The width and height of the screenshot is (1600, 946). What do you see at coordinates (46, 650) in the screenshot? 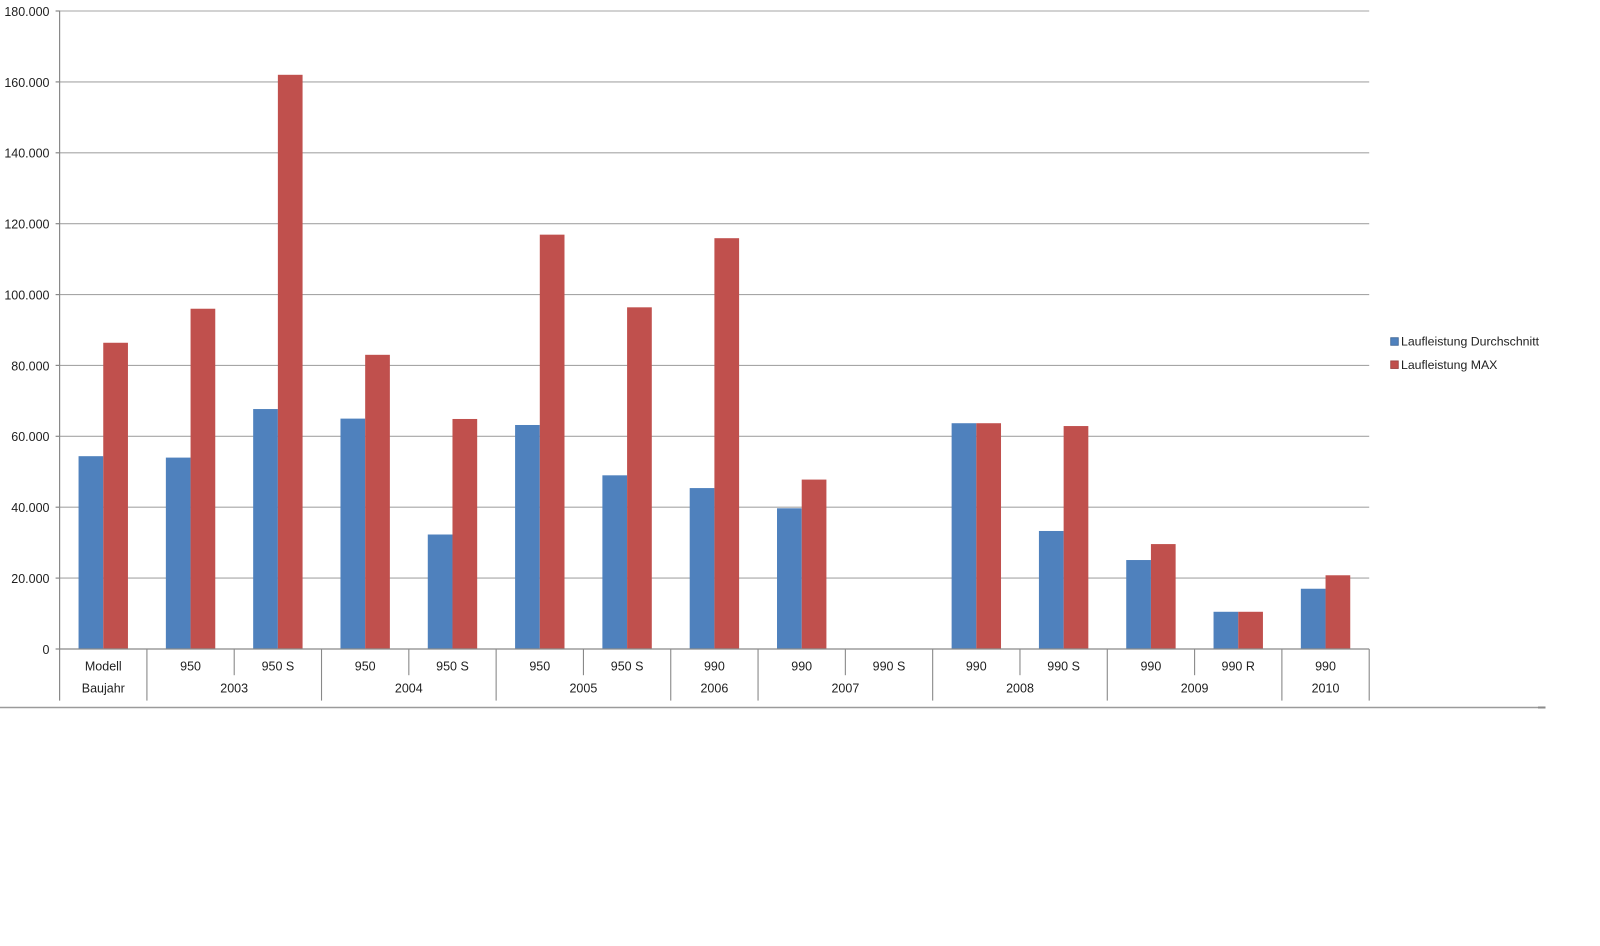
I see `svg-text: 0` at bounding box center [46, 650].